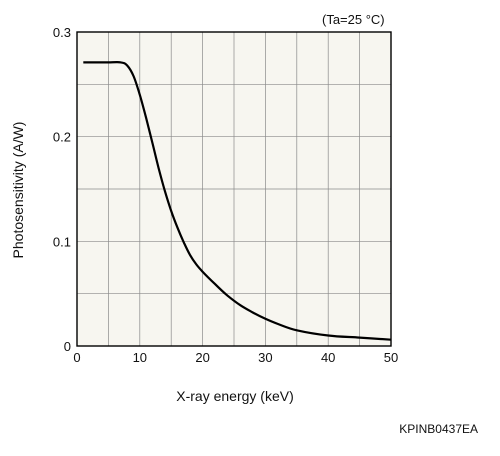  What do you see at coordinates (265, 357) in the screenshot?
I see `x-tick-label: 30` at bounding box center [265, 357].